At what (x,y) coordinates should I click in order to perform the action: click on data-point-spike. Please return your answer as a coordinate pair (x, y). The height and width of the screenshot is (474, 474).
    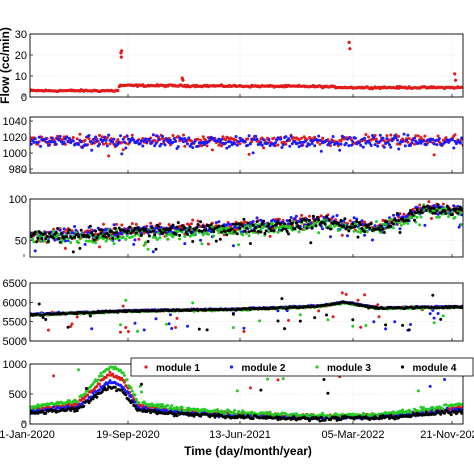
    Looking at the image, I should click on (349, 42).